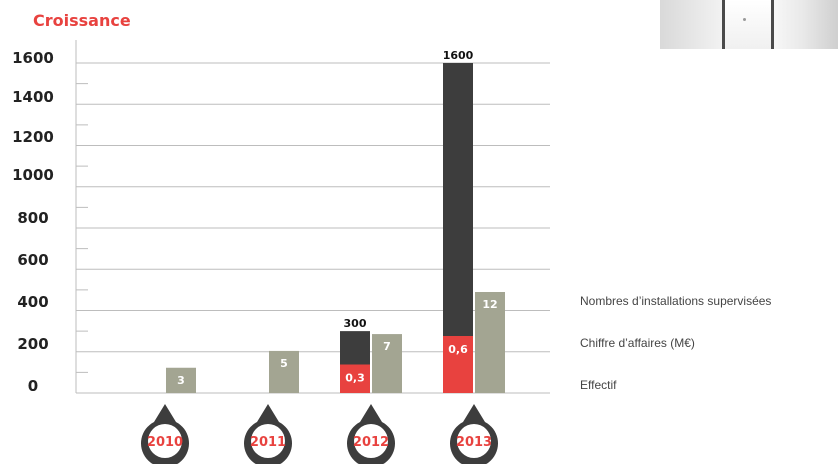  Describe the element at coordinates (33, 175) in the screenshot. I see `y-tick-label: 1000` at that location.